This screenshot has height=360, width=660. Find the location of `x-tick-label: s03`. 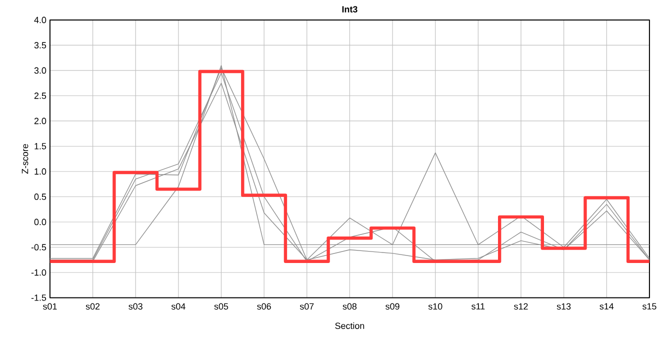

x-tick-label: s03 is located at coordinates (135, 306).